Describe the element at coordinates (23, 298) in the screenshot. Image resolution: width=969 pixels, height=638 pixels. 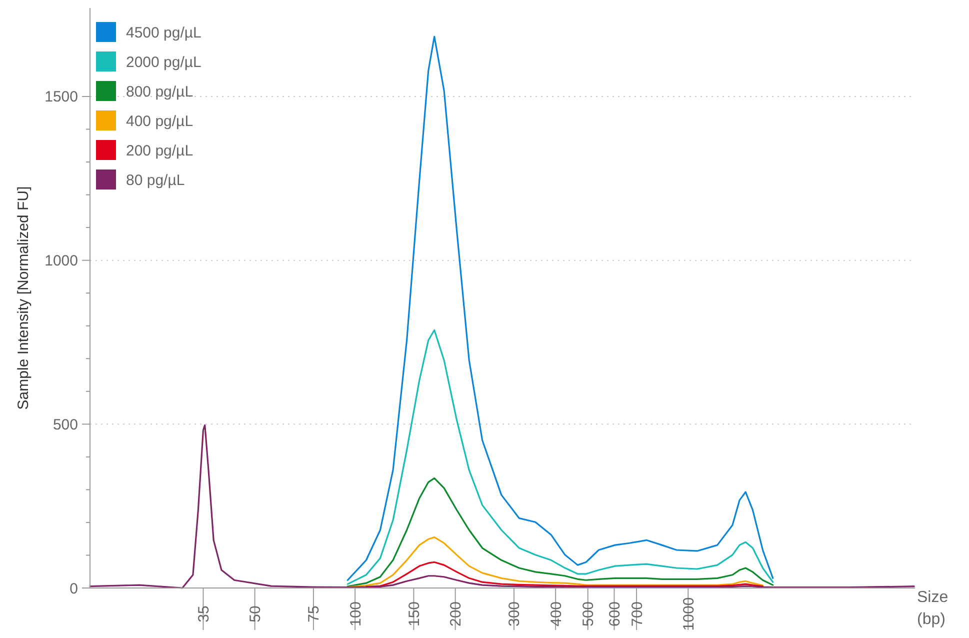
I see `y-axis-title: Sample Intensity [Normalized FU]` at that location.